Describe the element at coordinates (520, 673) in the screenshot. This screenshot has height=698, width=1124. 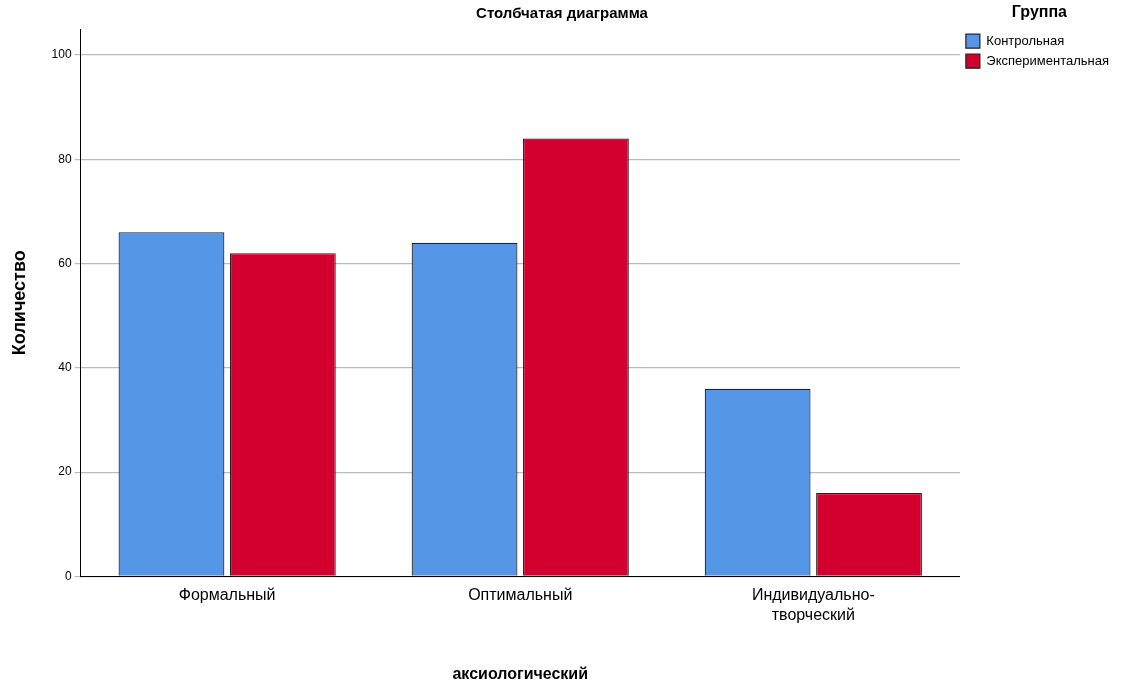
I see `x-axis-title: аксиологический` at that location.